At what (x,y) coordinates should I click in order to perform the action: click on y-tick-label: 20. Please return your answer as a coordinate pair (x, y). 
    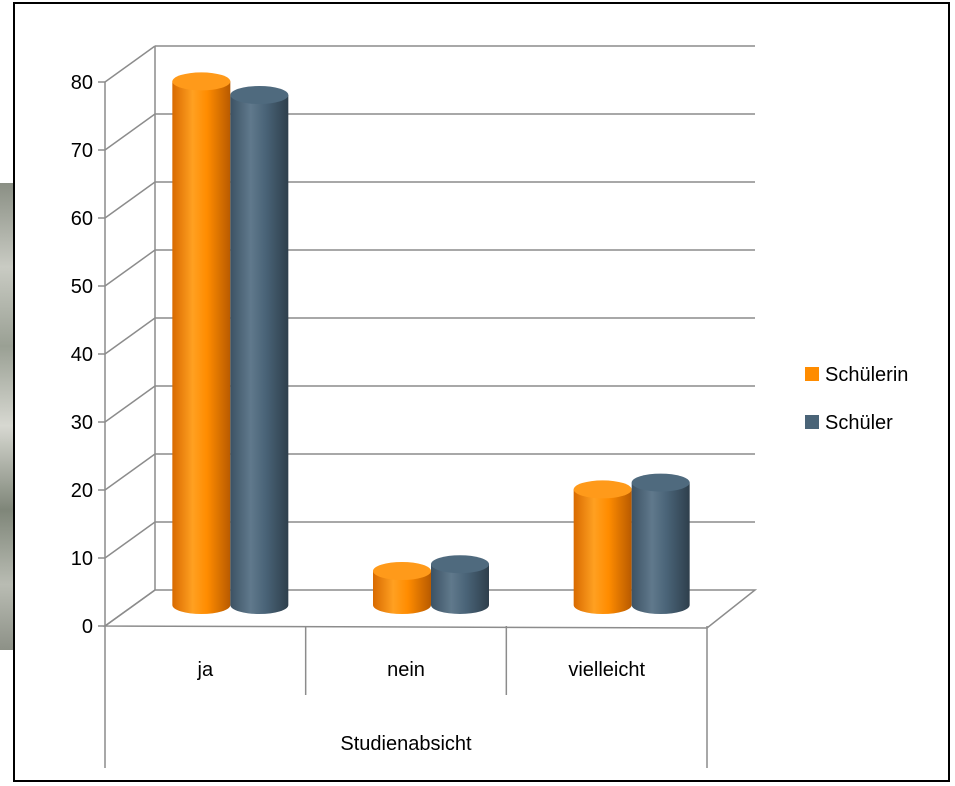
    Looking at the image, I should click on (82, 491).